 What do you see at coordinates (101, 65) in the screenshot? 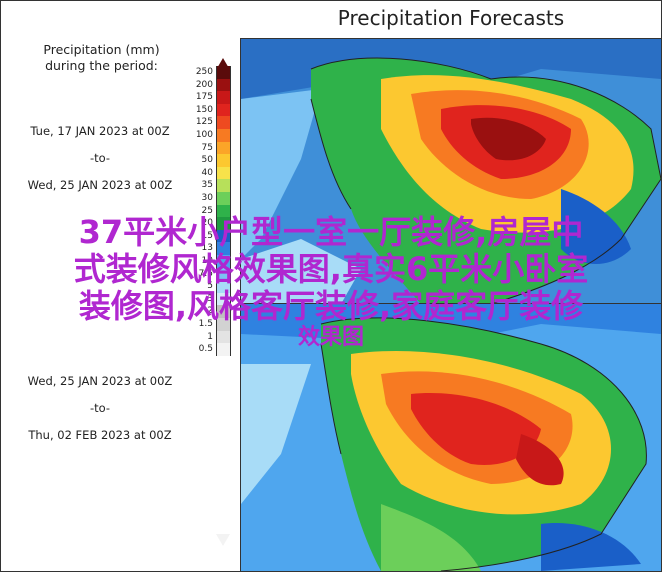
I see `legend-heading-line2: during the period:` at bounding box center [101, 65].